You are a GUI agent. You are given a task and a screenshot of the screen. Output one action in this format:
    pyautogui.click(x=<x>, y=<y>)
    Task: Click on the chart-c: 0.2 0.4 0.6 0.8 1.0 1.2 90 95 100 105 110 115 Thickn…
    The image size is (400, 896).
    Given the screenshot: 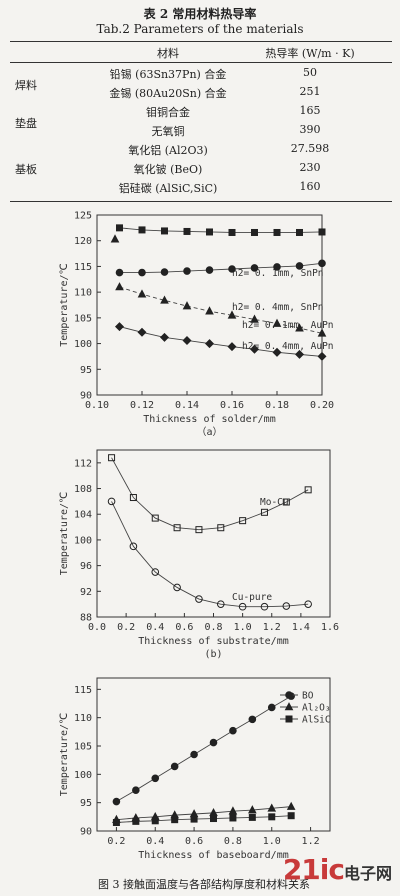 What is the action you would take?
    pyautogui.click(x=195, y=769)
    